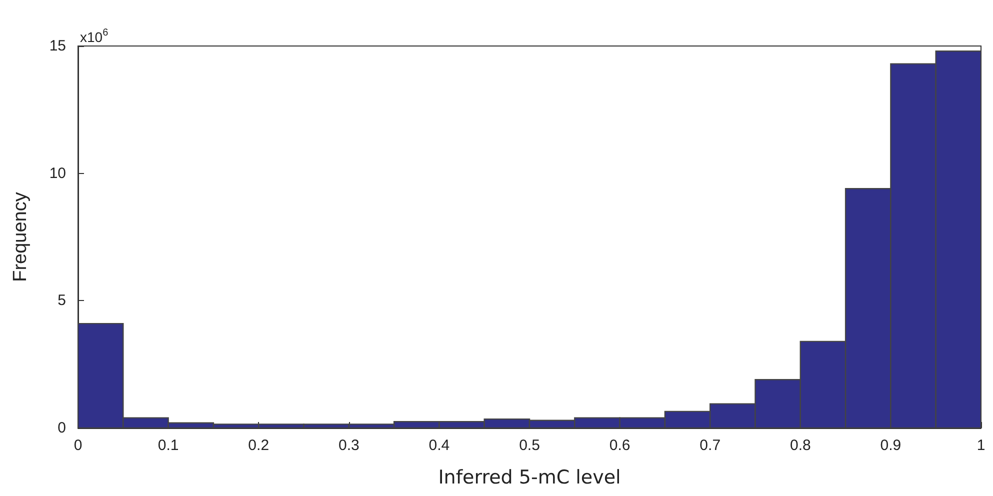  Describe the element at coordinates (529, 477) in the screenshot. I see `x-axis-title: Inferred 5-mC level` at that location.